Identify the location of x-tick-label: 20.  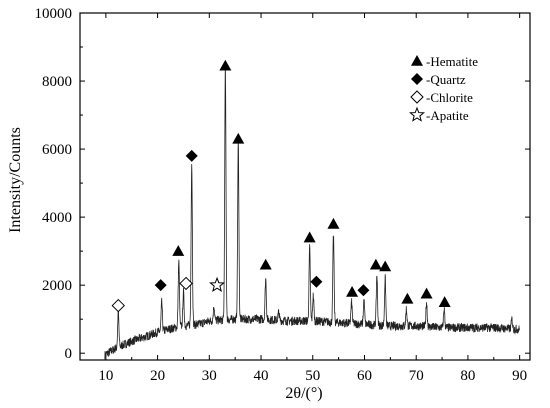
(157, 376).